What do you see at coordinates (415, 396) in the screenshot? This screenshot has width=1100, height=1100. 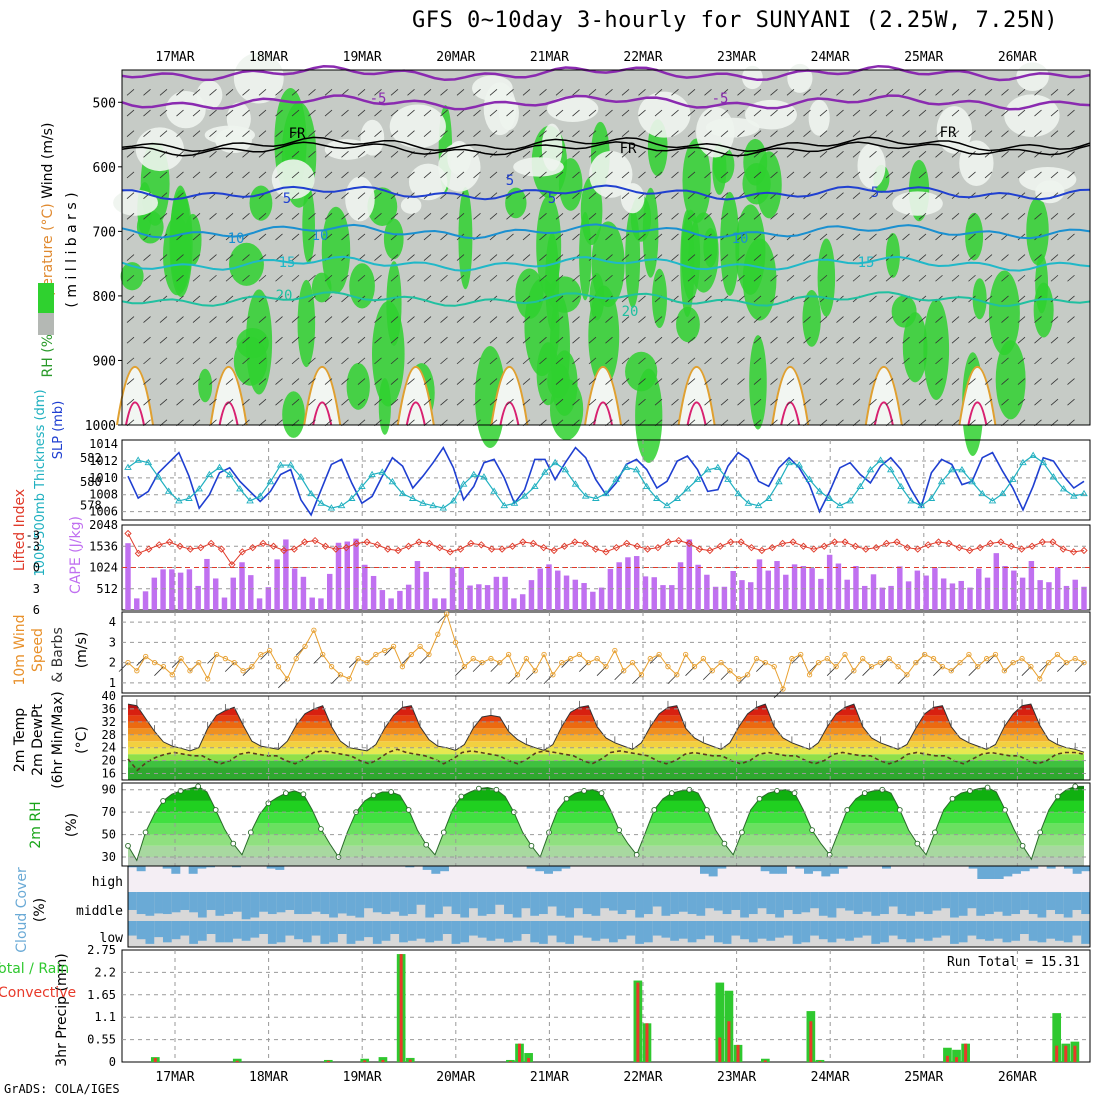 I see `warm-surface-column` at bounding box center [415, 396].